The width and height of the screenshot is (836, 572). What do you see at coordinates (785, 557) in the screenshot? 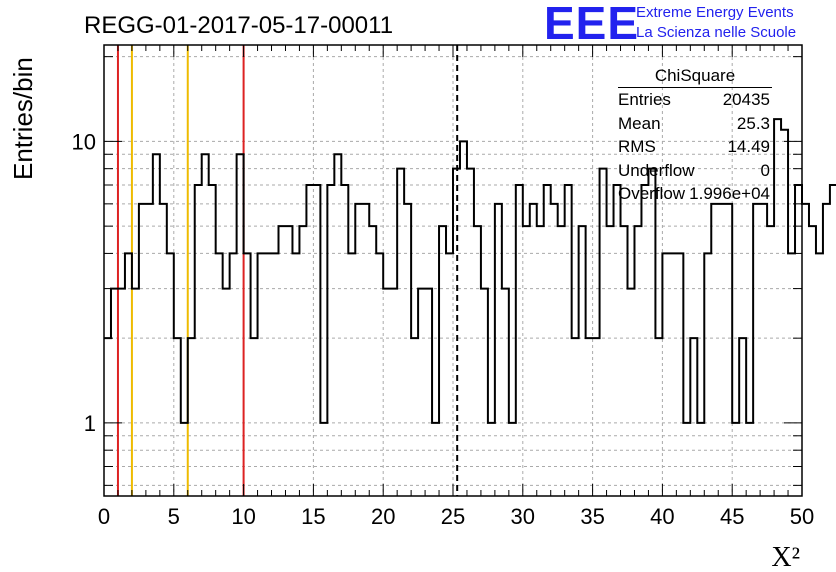
I see `x-axis-label: X²` at bounding box center [785, 557].